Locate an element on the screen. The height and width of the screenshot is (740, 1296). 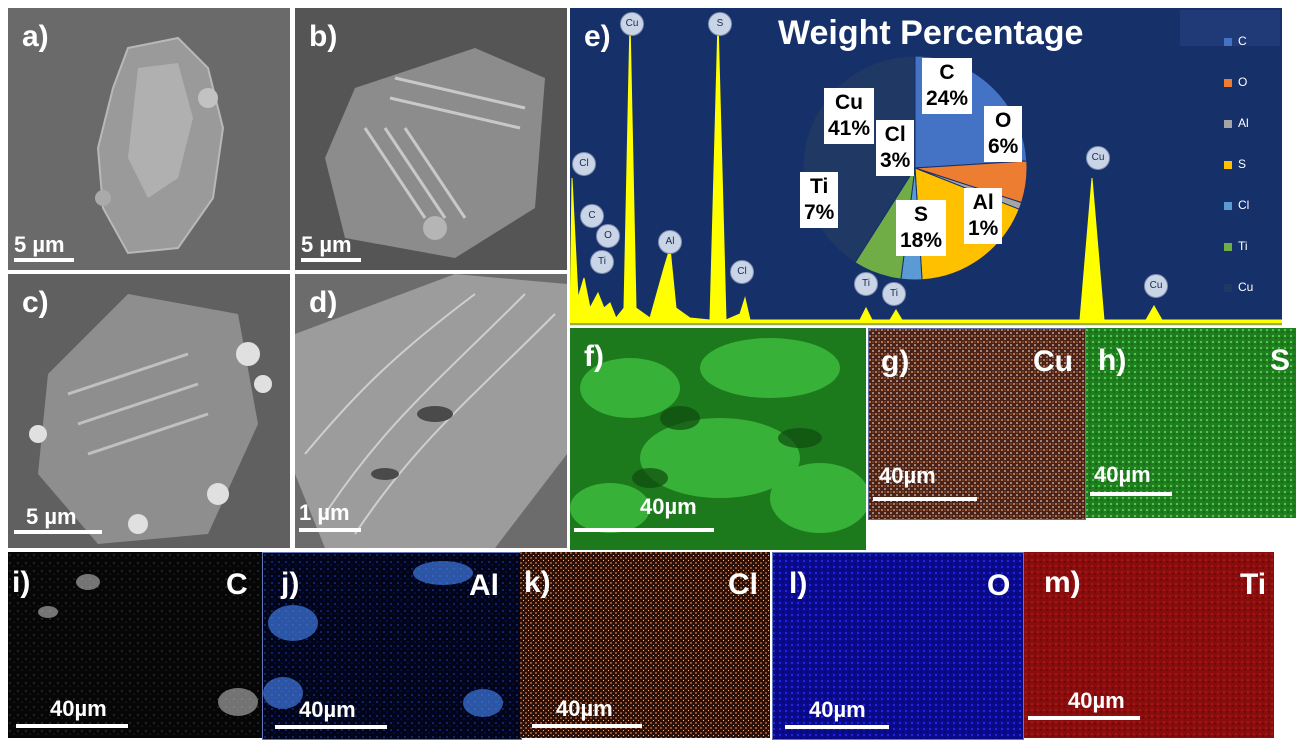
sem-particle-a is located at coordinates (149, 139).